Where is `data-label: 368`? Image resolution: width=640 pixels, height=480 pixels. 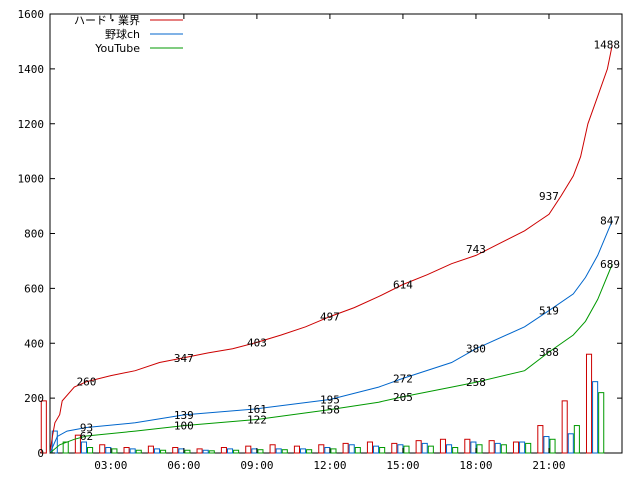 data-label: 368 is located at coordinates (549, 352).